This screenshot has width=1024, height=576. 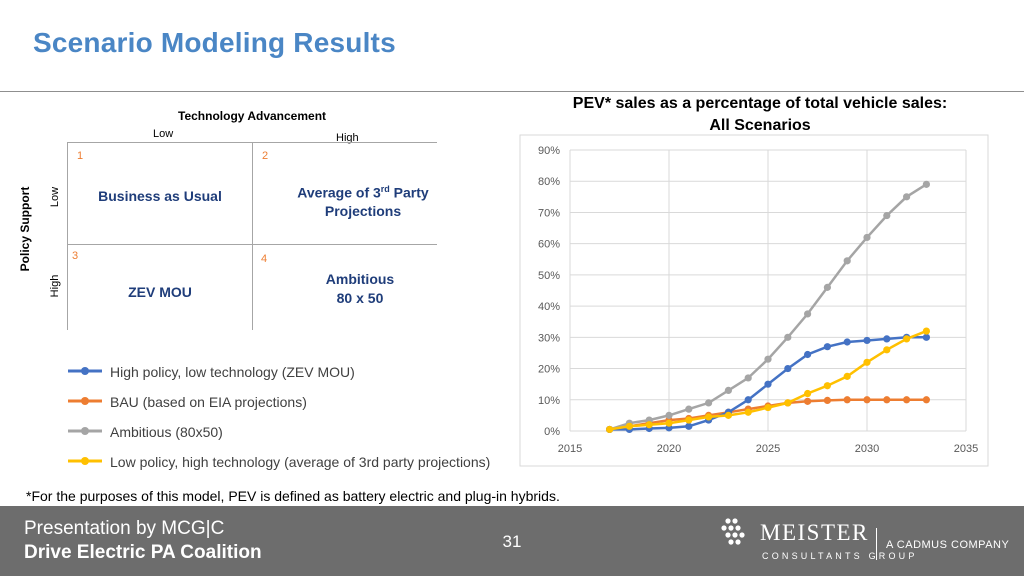 What do you see at coordinates (252, 236) in the screenshot?
I see `matrix-center-divider` at bounding box center [252, 236].